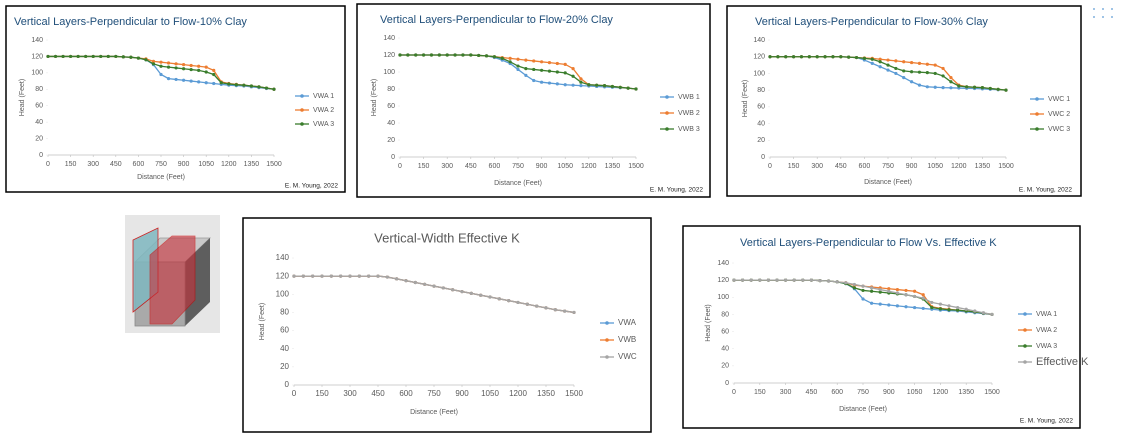 The width and height of the screenshot is (1121, 434). What do you see at coordinates (447, 237) in the screenshot?
I see `chart-title: Vertical-Width Effective K` at bounding box center [447, 237].